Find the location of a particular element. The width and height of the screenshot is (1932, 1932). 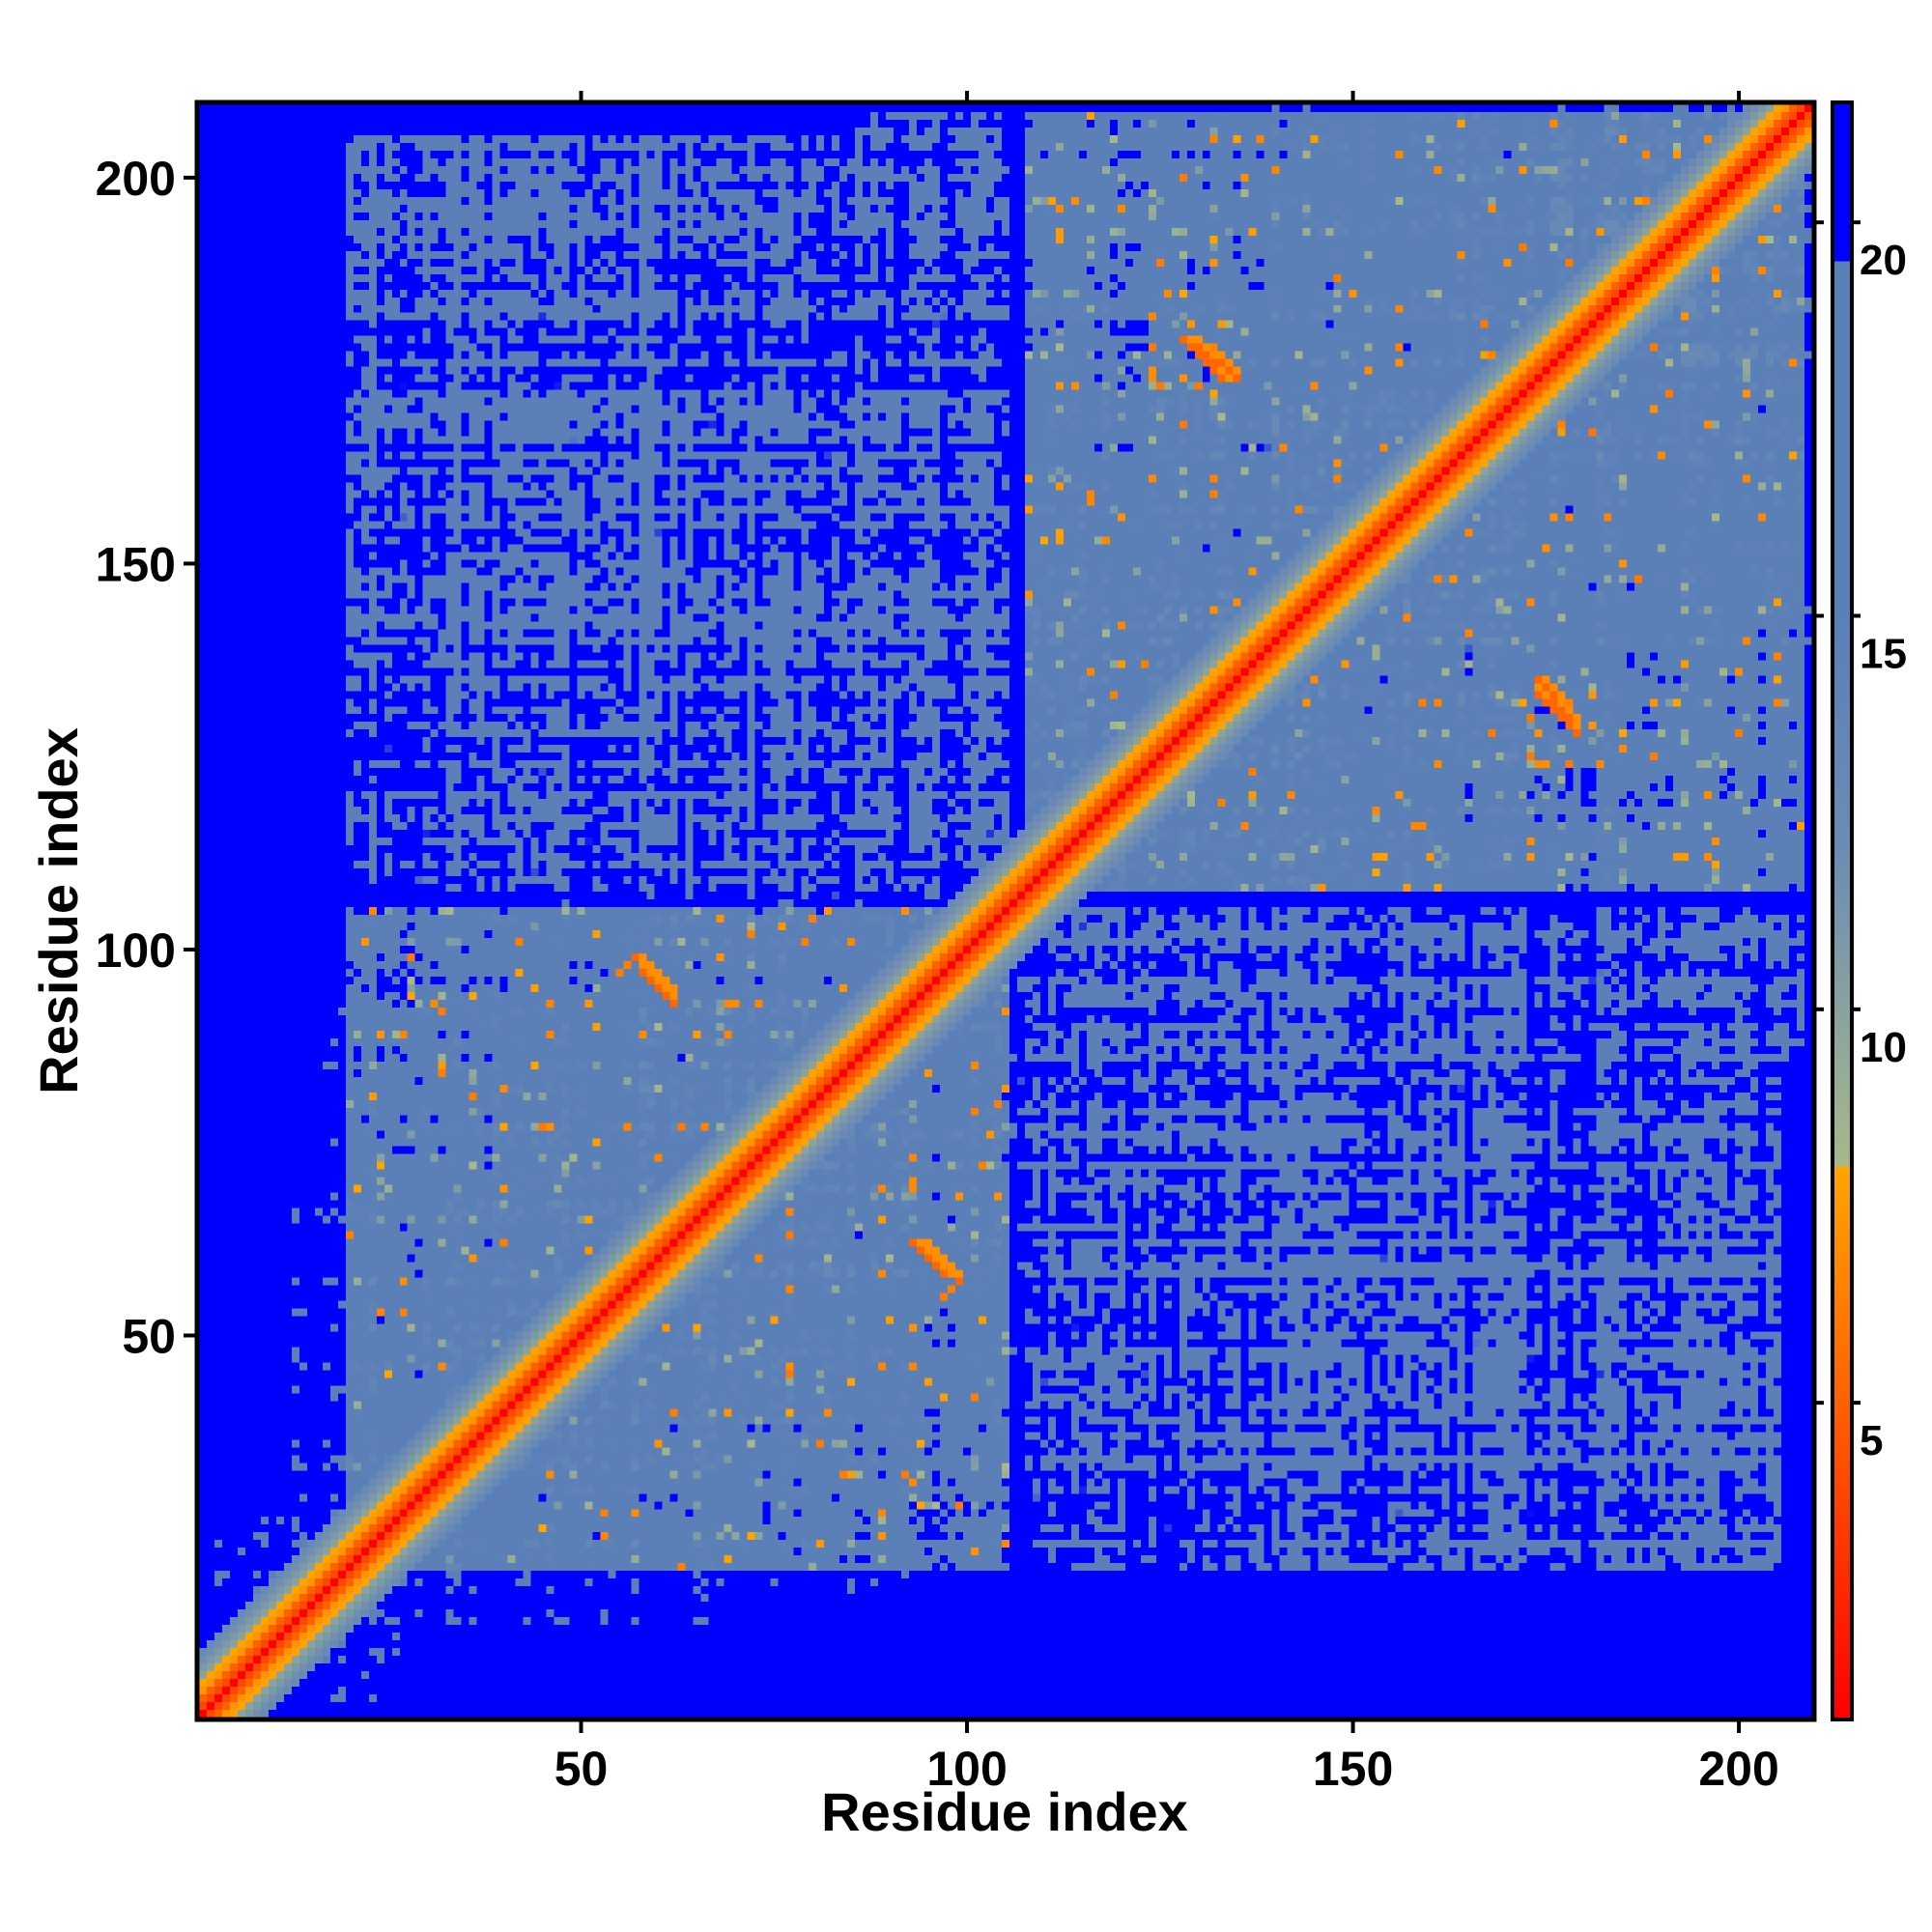

x-tick-label: 50 is located at coordinates (581, 1769).